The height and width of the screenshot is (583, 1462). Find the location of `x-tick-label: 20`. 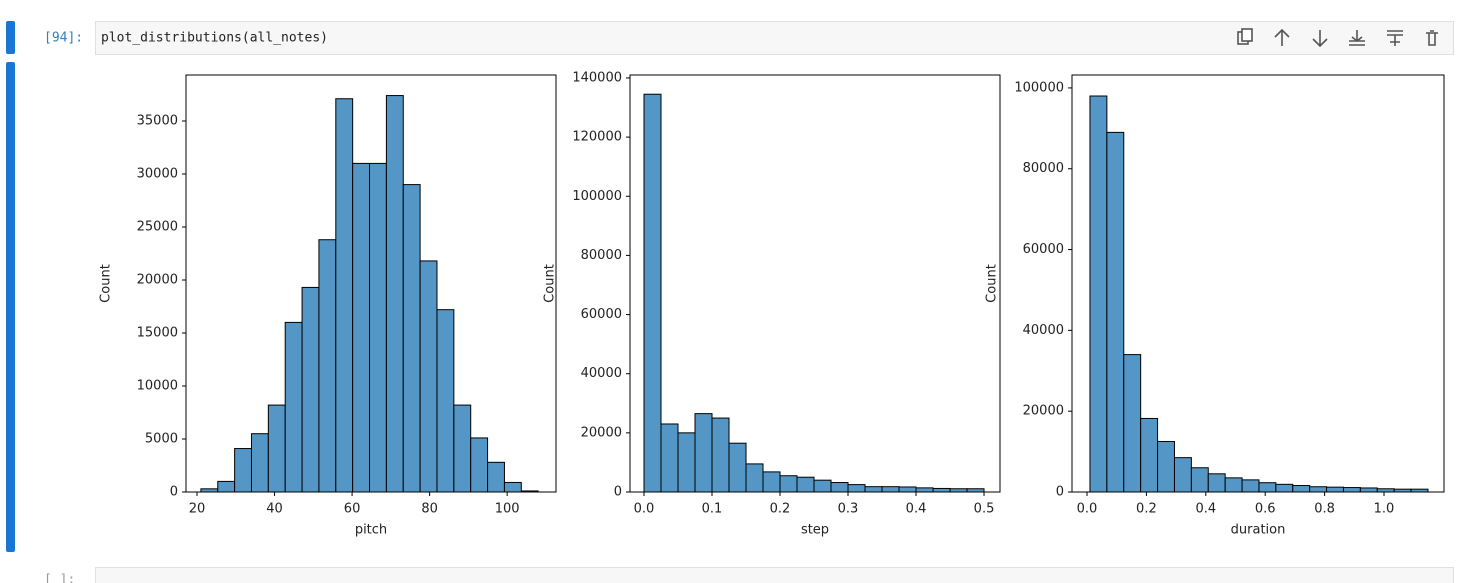

x-tick-label: 20 is located at coordinates (197, 509).